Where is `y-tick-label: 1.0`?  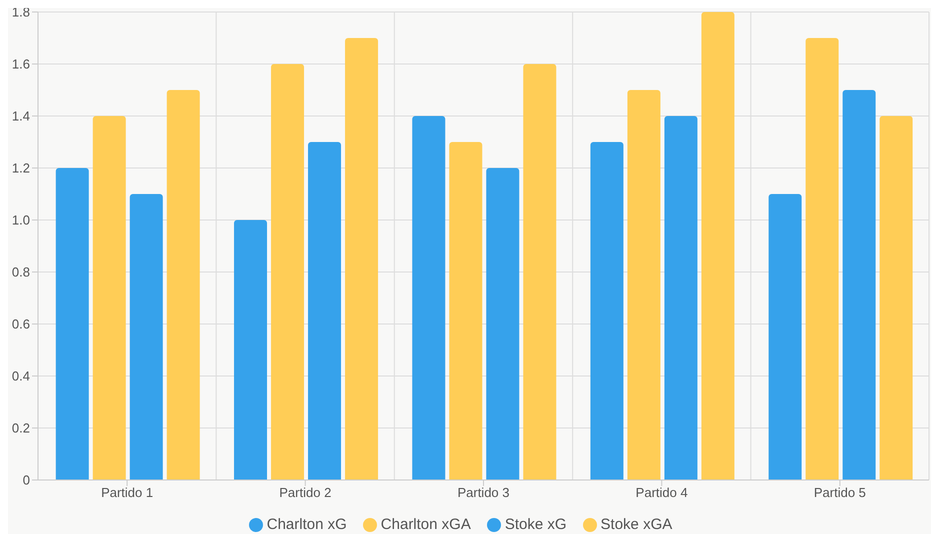
y-tick-label: 1.0 is located at coordinates (21, 220).